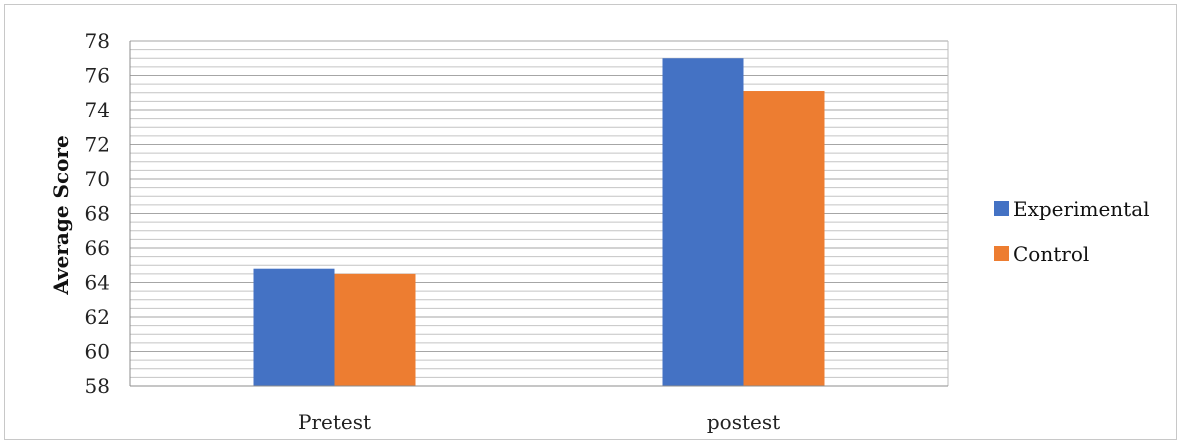 This screenshot has height=445, width=1182. I want to click on legend-label: Experimental, so click(1081, 209).